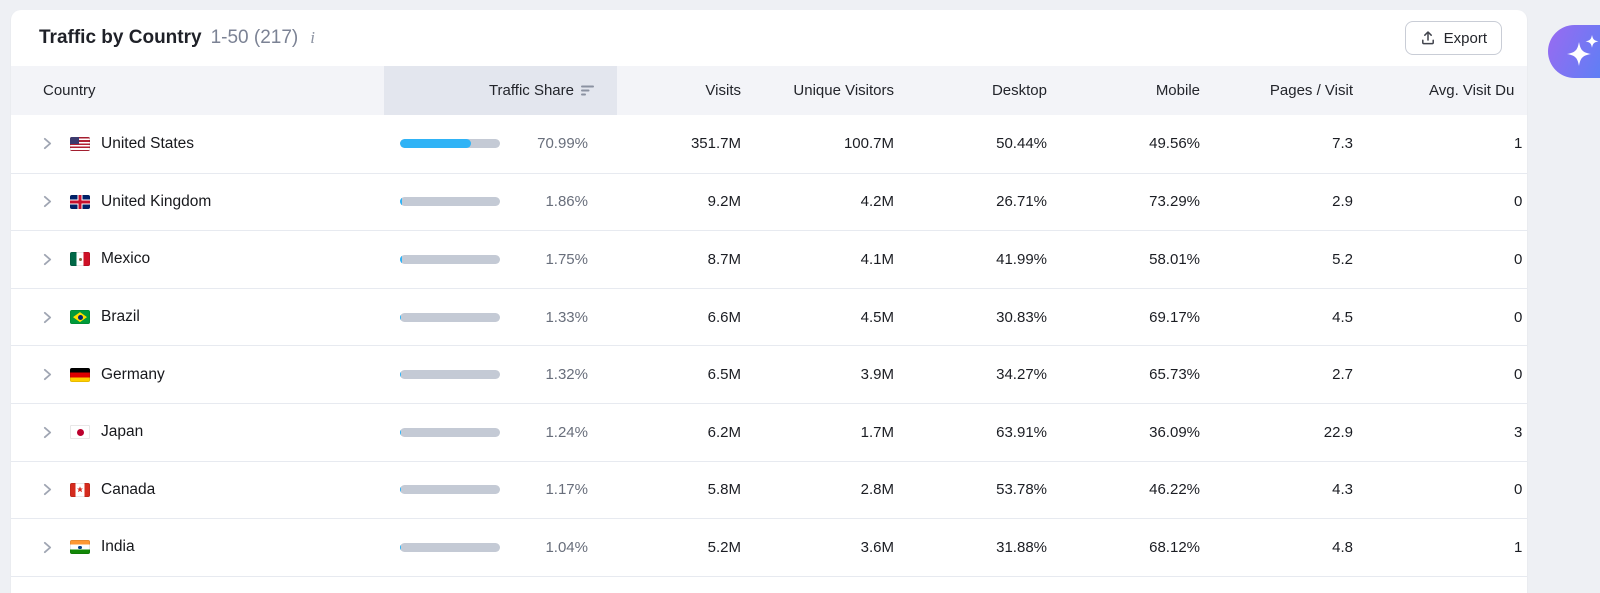 This screenshot has height=593, width=1600. I want to click on country-name: Mexico, so click(126, 259).